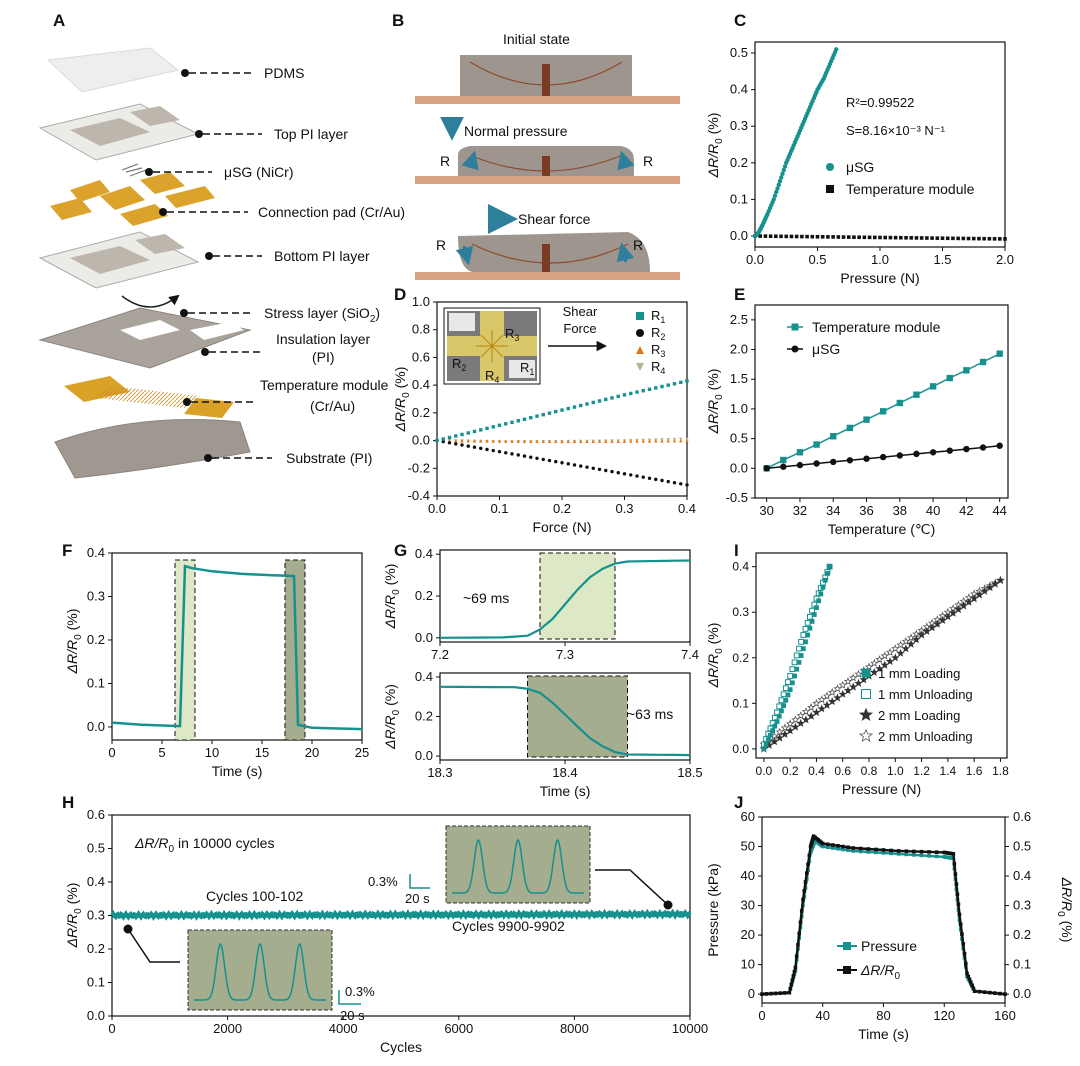 The width and height of the screenshot is (1080, 1066). Describe the element at coordinates (424, 755) in the screenshot. I see `G2-ytick-label: 0.0` at that location.